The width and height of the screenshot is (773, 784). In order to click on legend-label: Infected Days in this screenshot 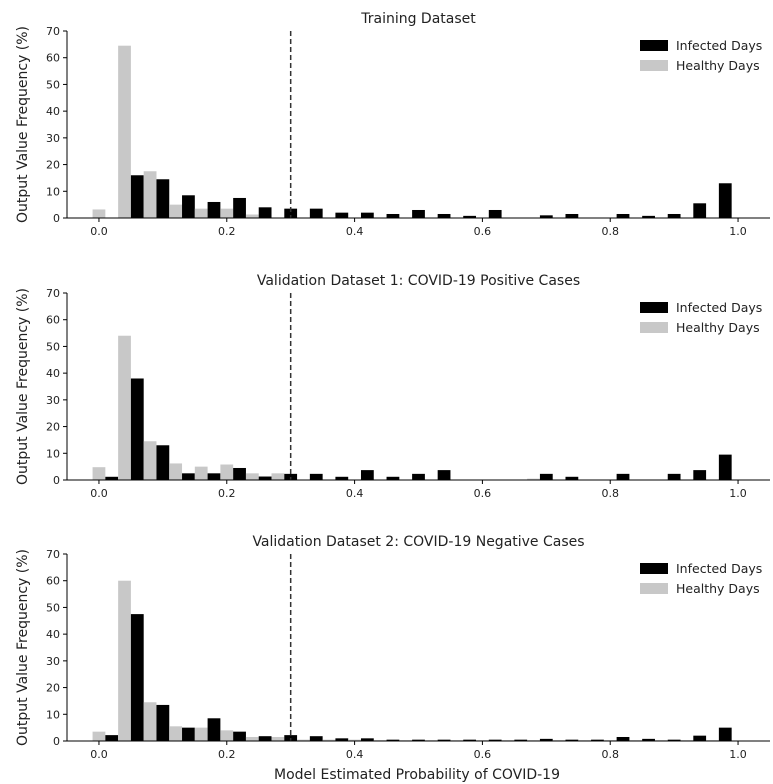, I will do `click(719, 568)`.